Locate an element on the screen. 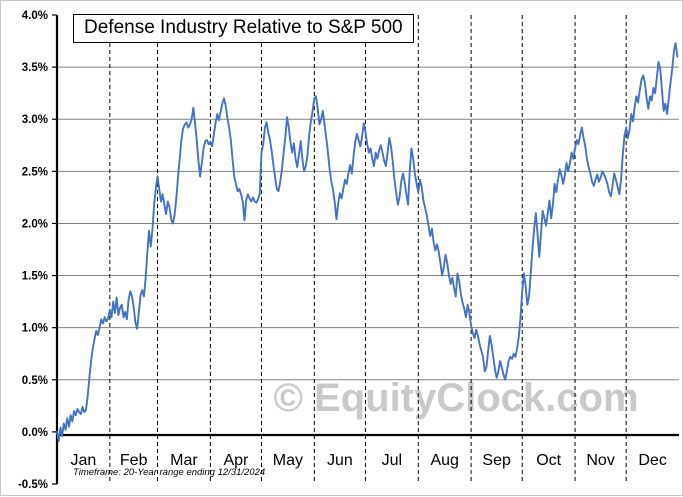  x-axis-tick-label: Apr is located at coordinates (236, 460).